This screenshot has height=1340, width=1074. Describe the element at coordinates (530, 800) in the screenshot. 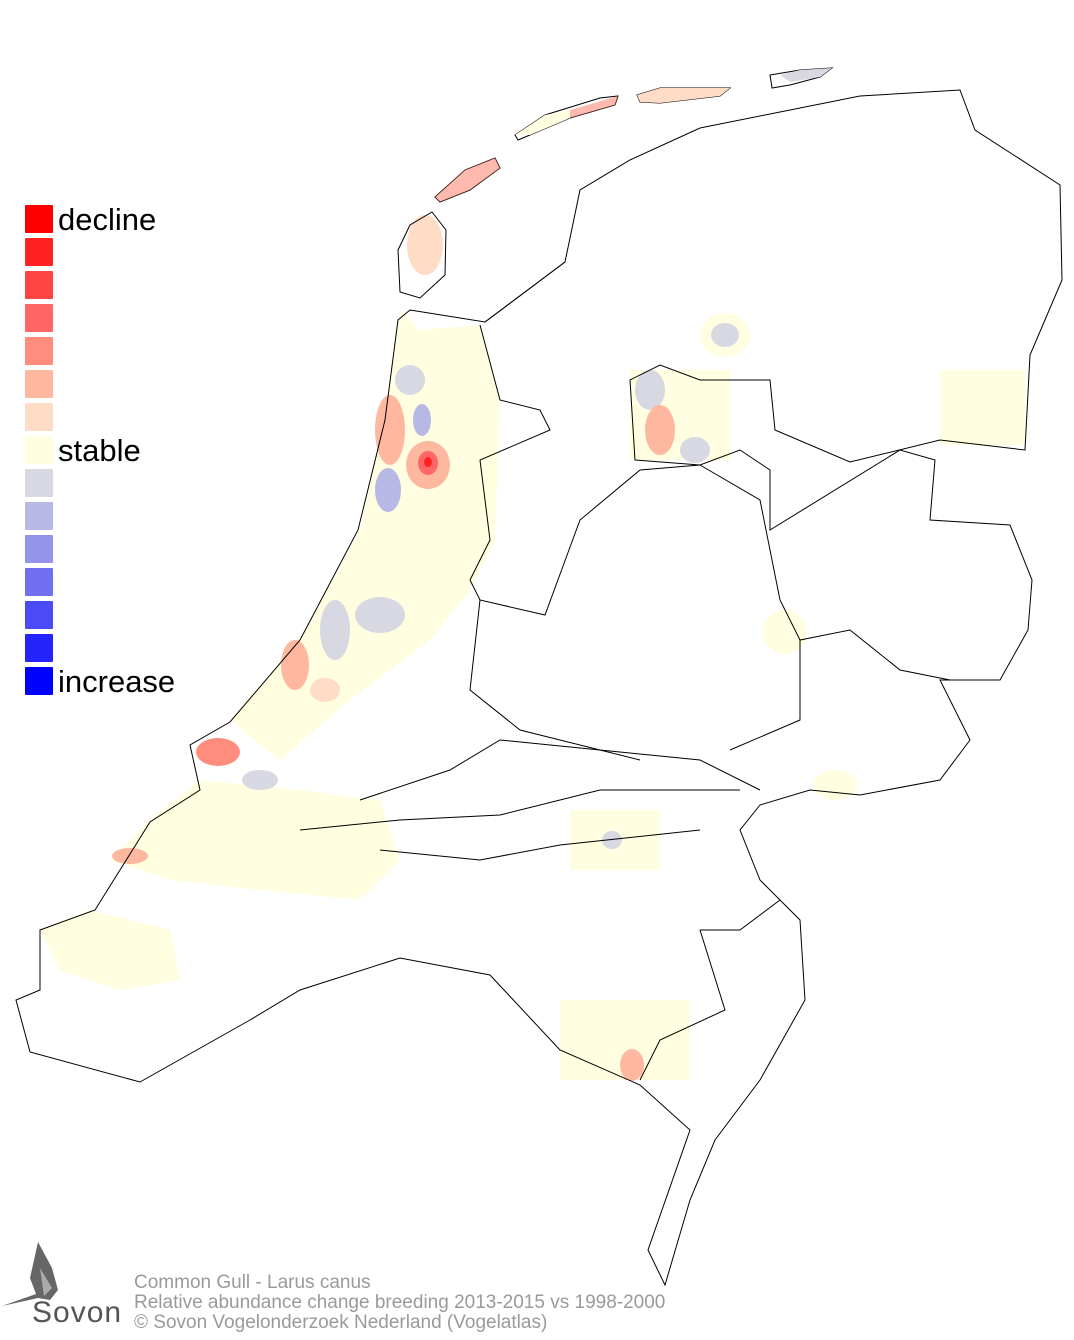

I see `river` at that location.